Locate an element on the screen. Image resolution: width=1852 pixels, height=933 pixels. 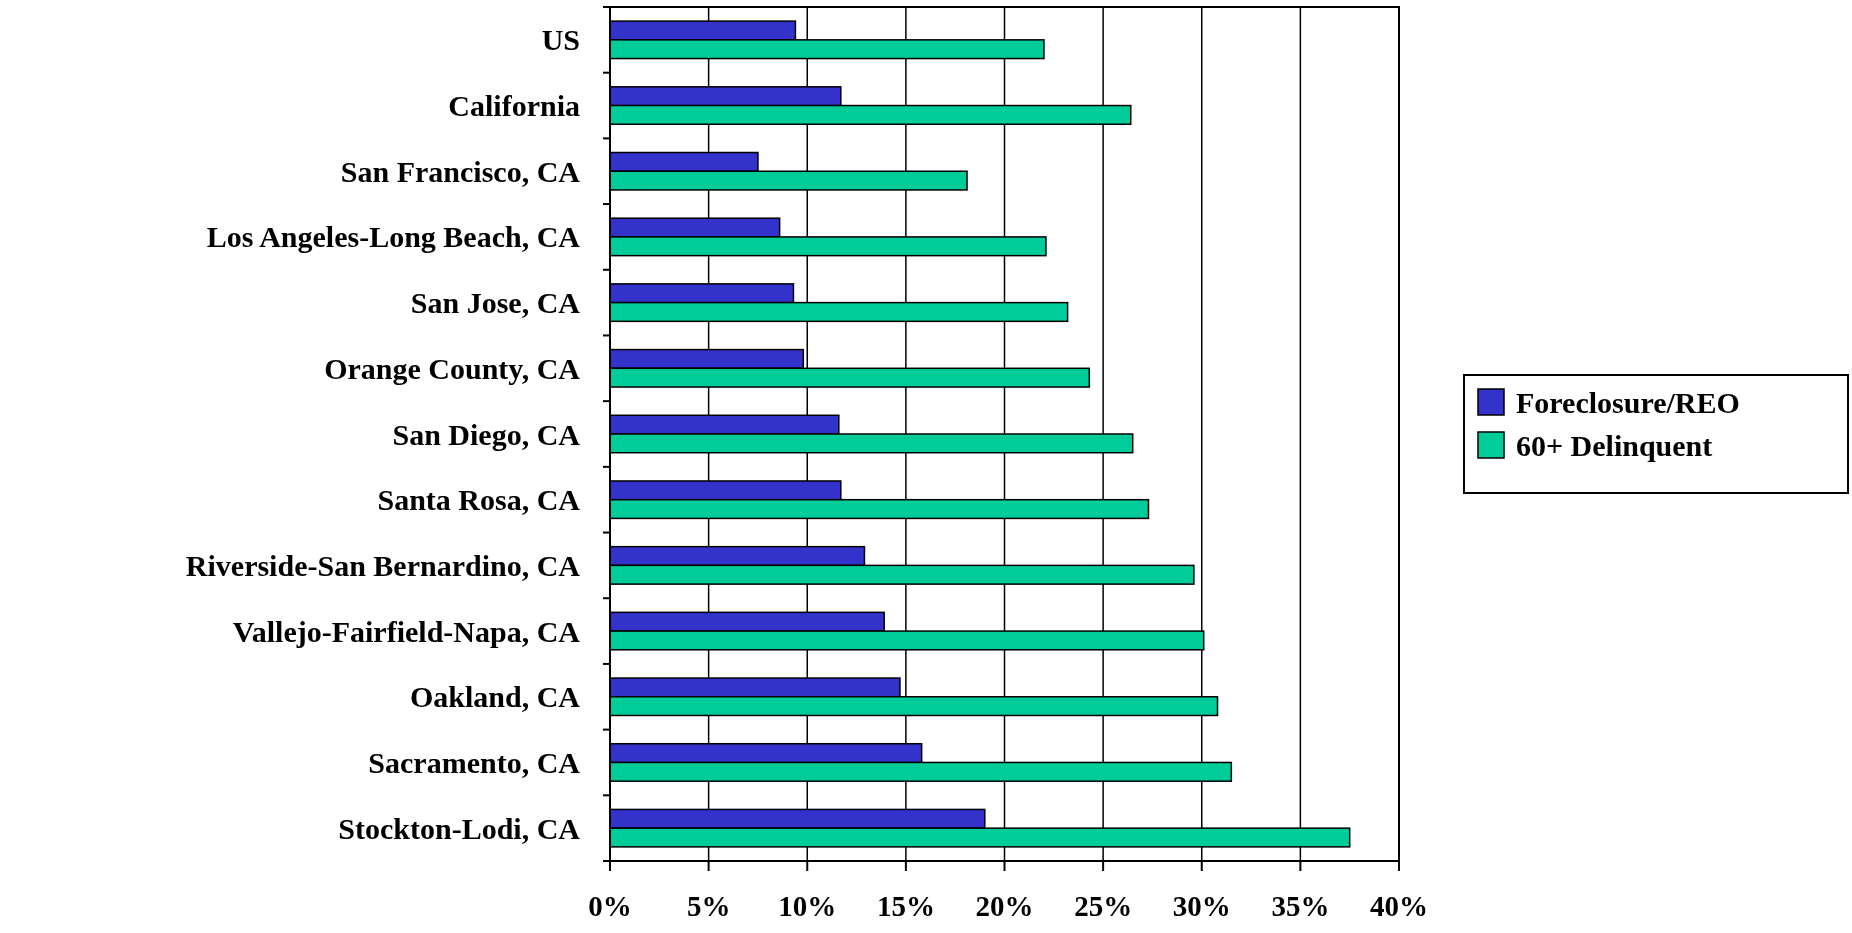
y-tick-label: Vallejo-Fairfield-Napa, CA is located at coordinates (406, 631).